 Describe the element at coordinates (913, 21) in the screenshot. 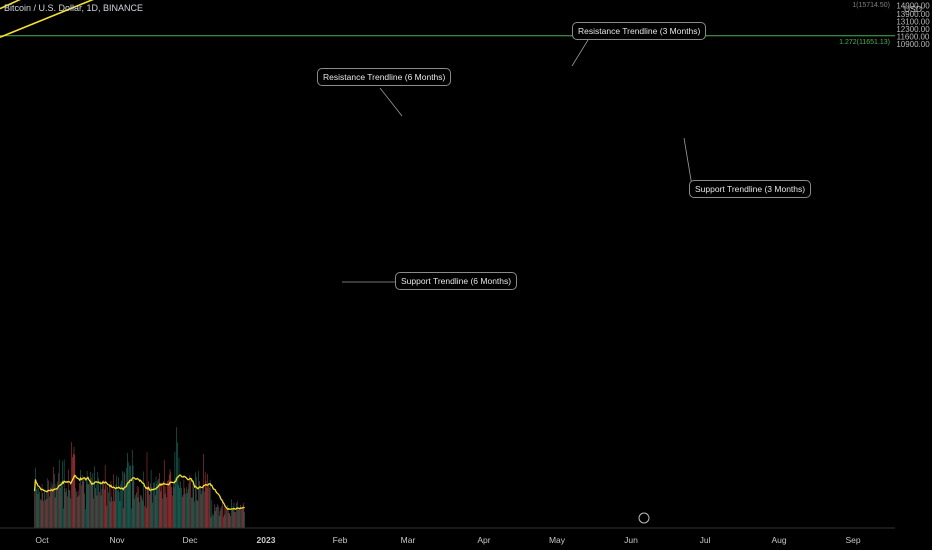

I see `y-tick-label-12: 13100.00` at that location.